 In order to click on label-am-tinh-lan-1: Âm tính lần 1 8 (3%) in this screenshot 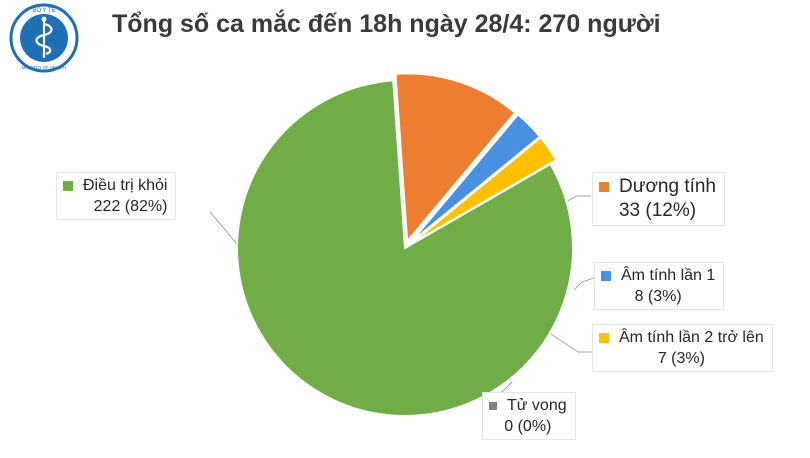, I will do `click(659, 286)`.